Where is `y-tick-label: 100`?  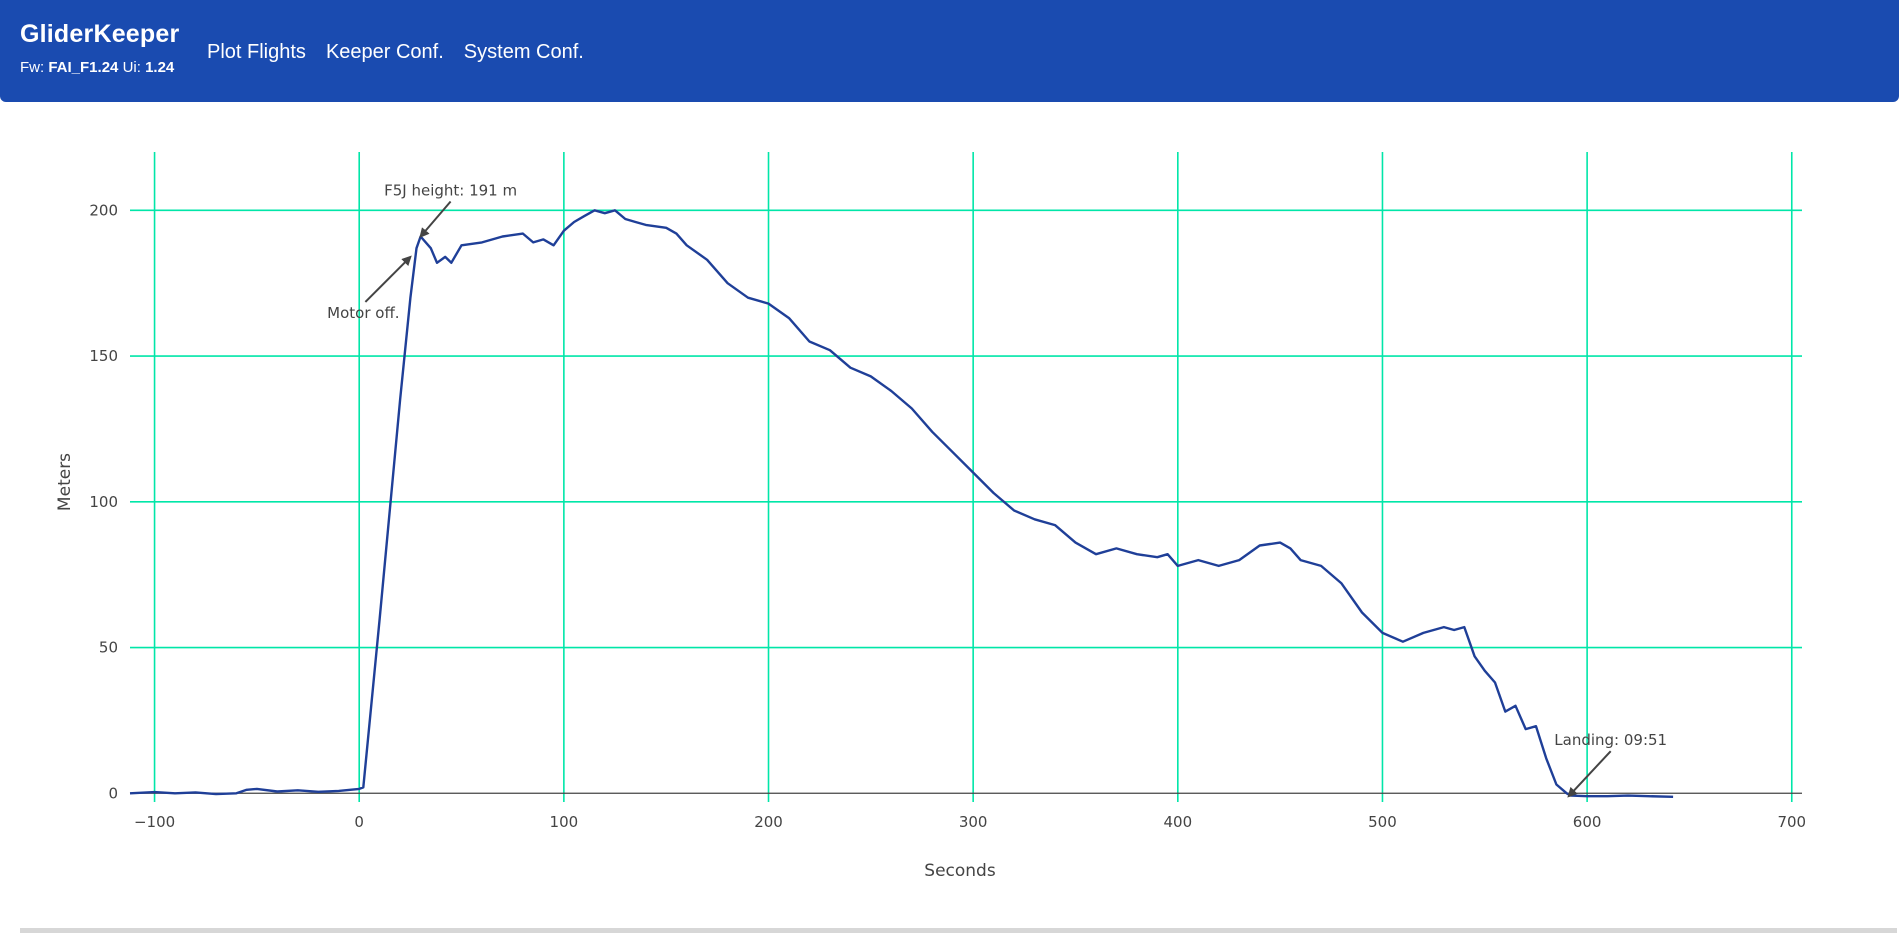
y-tick-label: 100 is located at coordinates (103, 502).